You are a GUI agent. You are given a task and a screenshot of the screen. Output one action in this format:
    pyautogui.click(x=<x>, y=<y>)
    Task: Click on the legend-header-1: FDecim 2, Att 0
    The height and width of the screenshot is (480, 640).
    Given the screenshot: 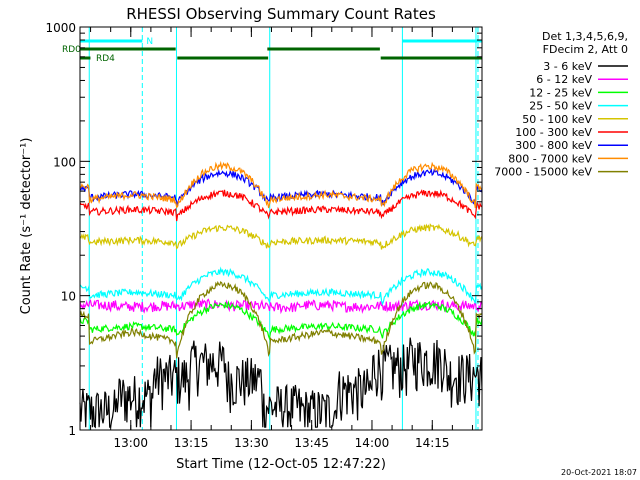 What is the action you would take?
    pyautogui.click(x=585, y=49)
    